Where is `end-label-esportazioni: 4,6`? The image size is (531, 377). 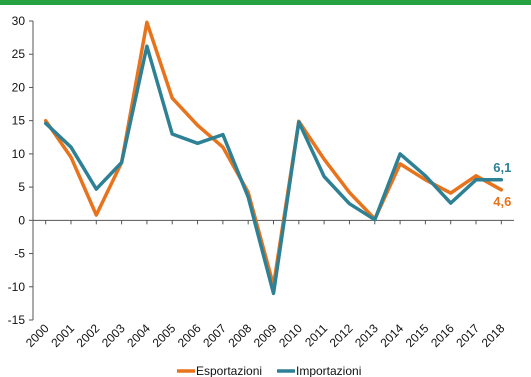
end-label-esportazioni: 4,6 is located at coordinates (502, 201).